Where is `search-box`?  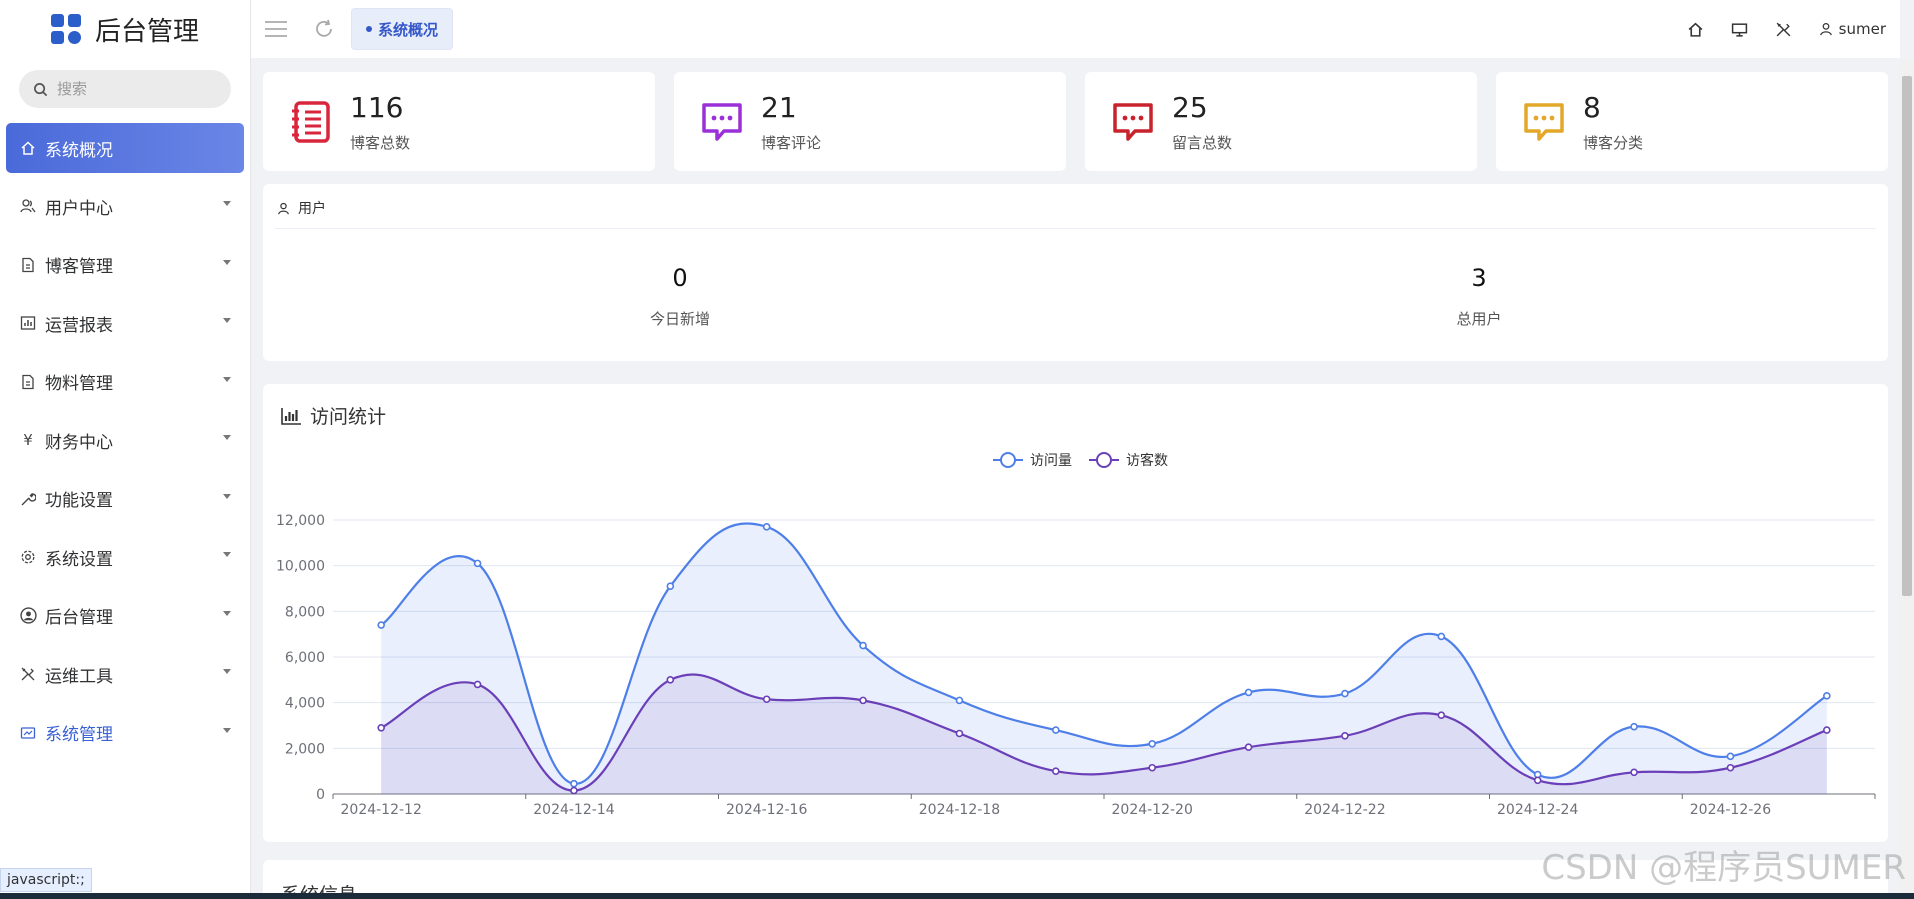
search-box is located at coordinates (125, 89).